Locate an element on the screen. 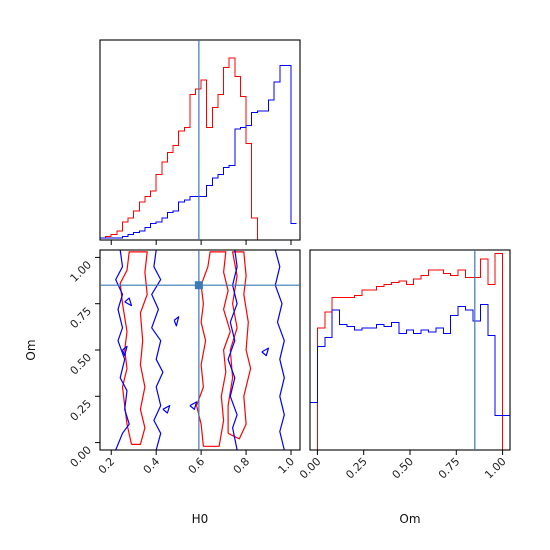 The width and height of the screenshot is (550, 550). h0-tick-label: 0.4 is located at coordinates (152, 466).